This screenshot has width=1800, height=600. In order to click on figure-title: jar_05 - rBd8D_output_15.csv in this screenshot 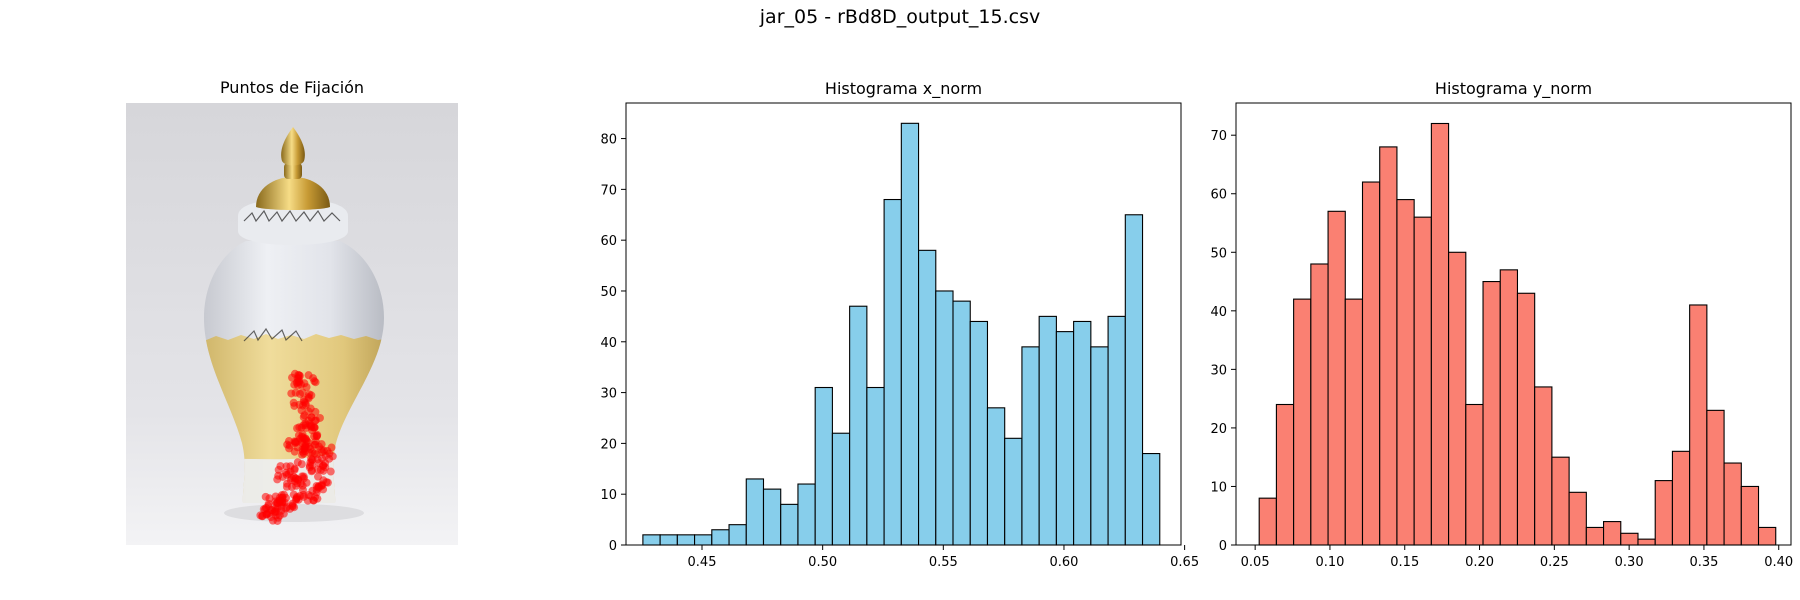, I will do `click(900, 17)`.